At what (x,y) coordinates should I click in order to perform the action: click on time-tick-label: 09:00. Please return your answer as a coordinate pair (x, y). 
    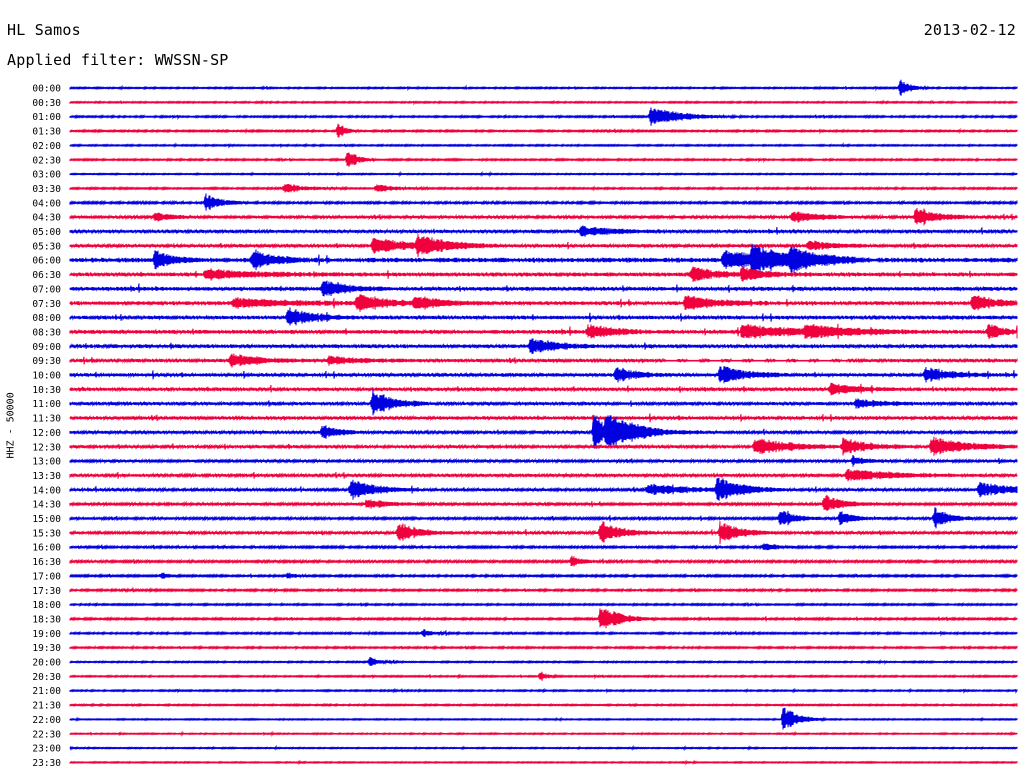
    Looking at the image, I should click on (46, 347).